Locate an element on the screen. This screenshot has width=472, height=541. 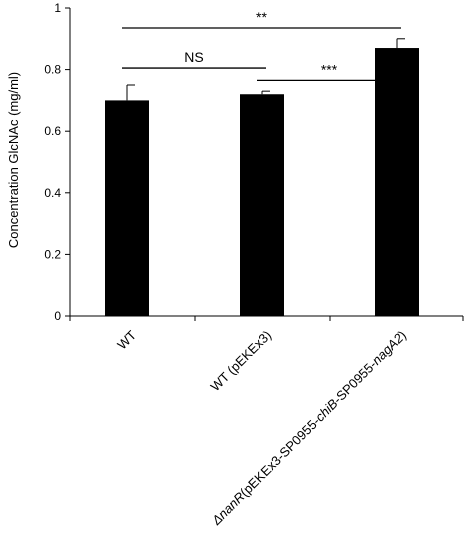
x-category-label-part: WT (pEKEx3) is located at coordinates (240, 361).